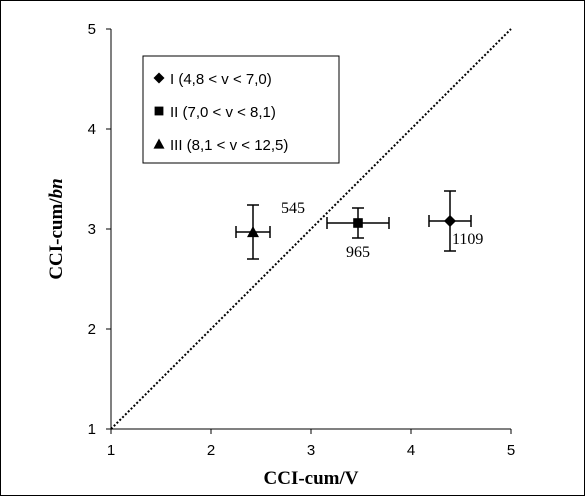 This screenshot has height=496, width=585. I want to click on y-tick-label: 2, so click(92, 329).